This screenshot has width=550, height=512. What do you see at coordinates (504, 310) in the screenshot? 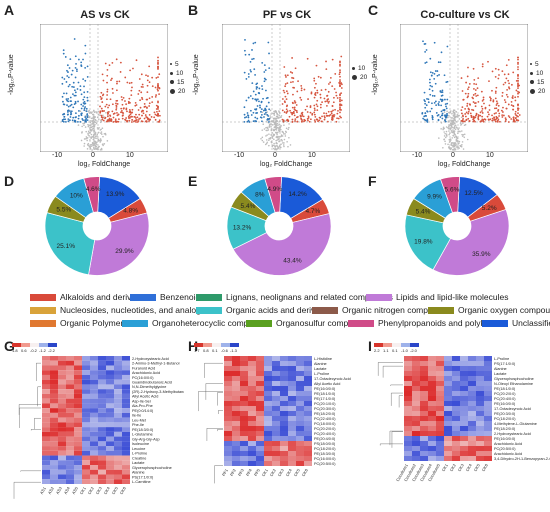
I see `legend-label: Organic oxygen compounds` at bounding box center [504, 310].